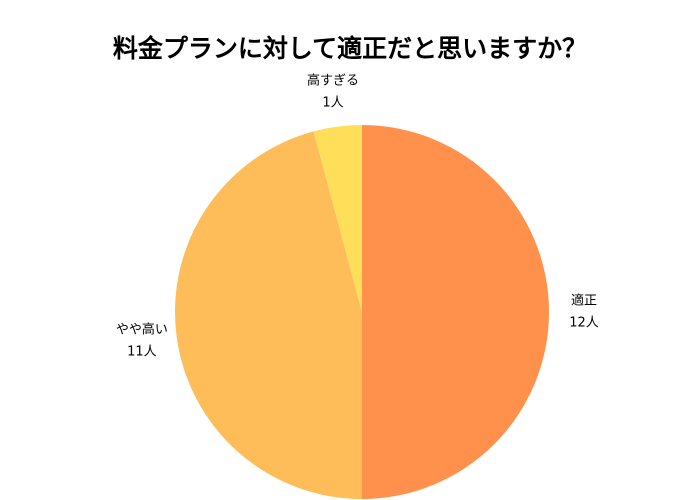 The height and width of the screenshot is (500, 700). I want to click on slice-label: やや高い, so click(142, 329).